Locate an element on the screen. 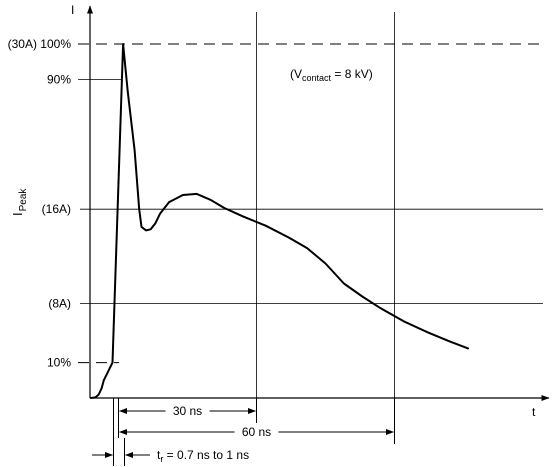 The height and width of the screenshot is (467, 554). rise-time-pre: t is located at coordinates (159, 455).